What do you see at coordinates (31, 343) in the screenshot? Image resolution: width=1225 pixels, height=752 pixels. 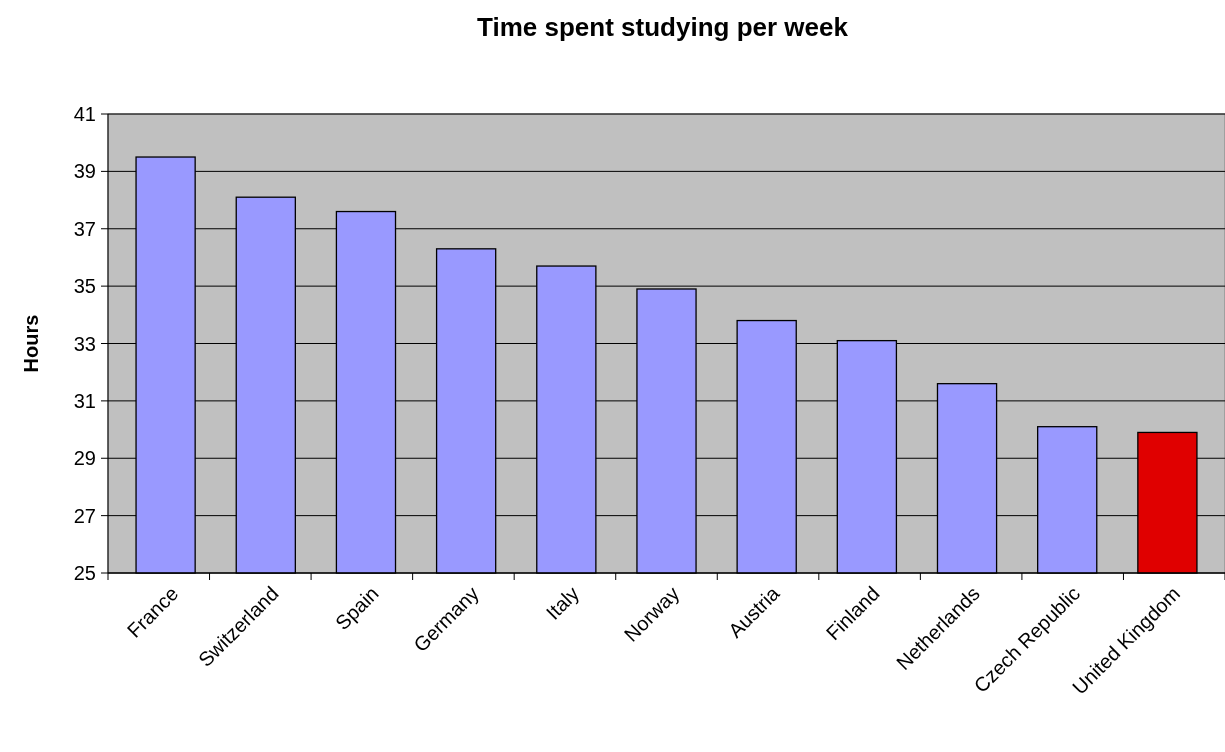 I see `y-axis-title: Hours` at bounding box center [31, 343].